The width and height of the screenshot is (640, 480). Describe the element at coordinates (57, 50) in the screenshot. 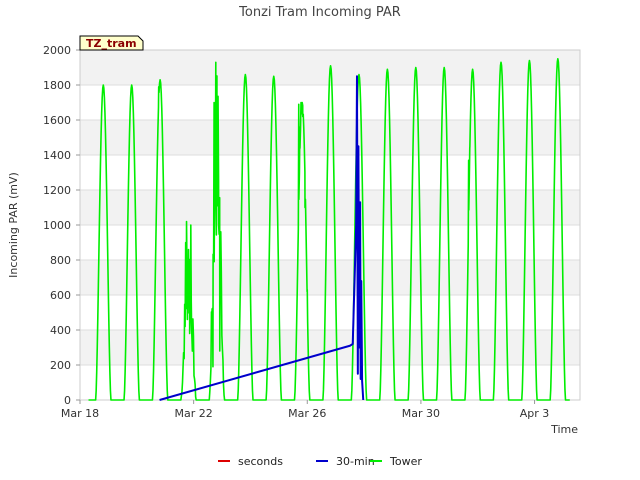

I see `y-tick-label: 2000` at that location.